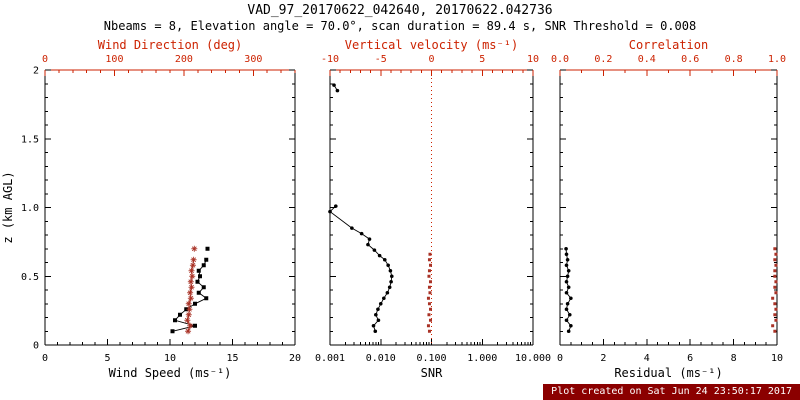 The width and height of the screenshot is (800, 400). I want to click on series-wind_direction, so click(191, 290).